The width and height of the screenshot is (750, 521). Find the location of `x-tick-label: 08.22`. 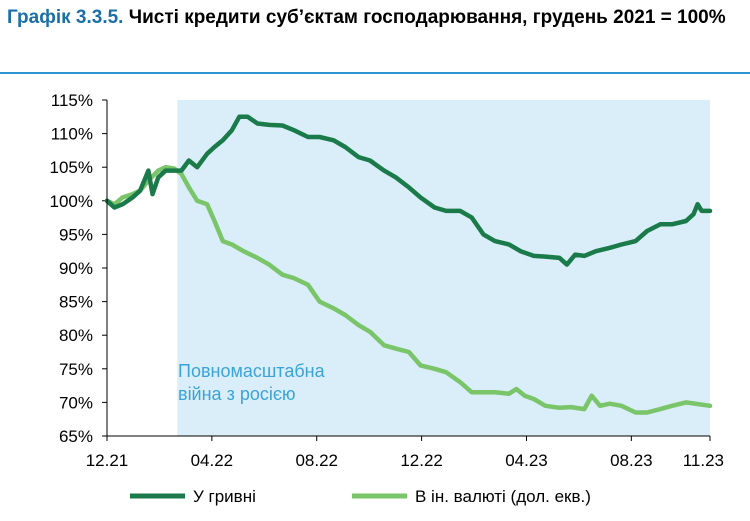

x-tick-label: 08.22 is located at coordinates (316, 460).